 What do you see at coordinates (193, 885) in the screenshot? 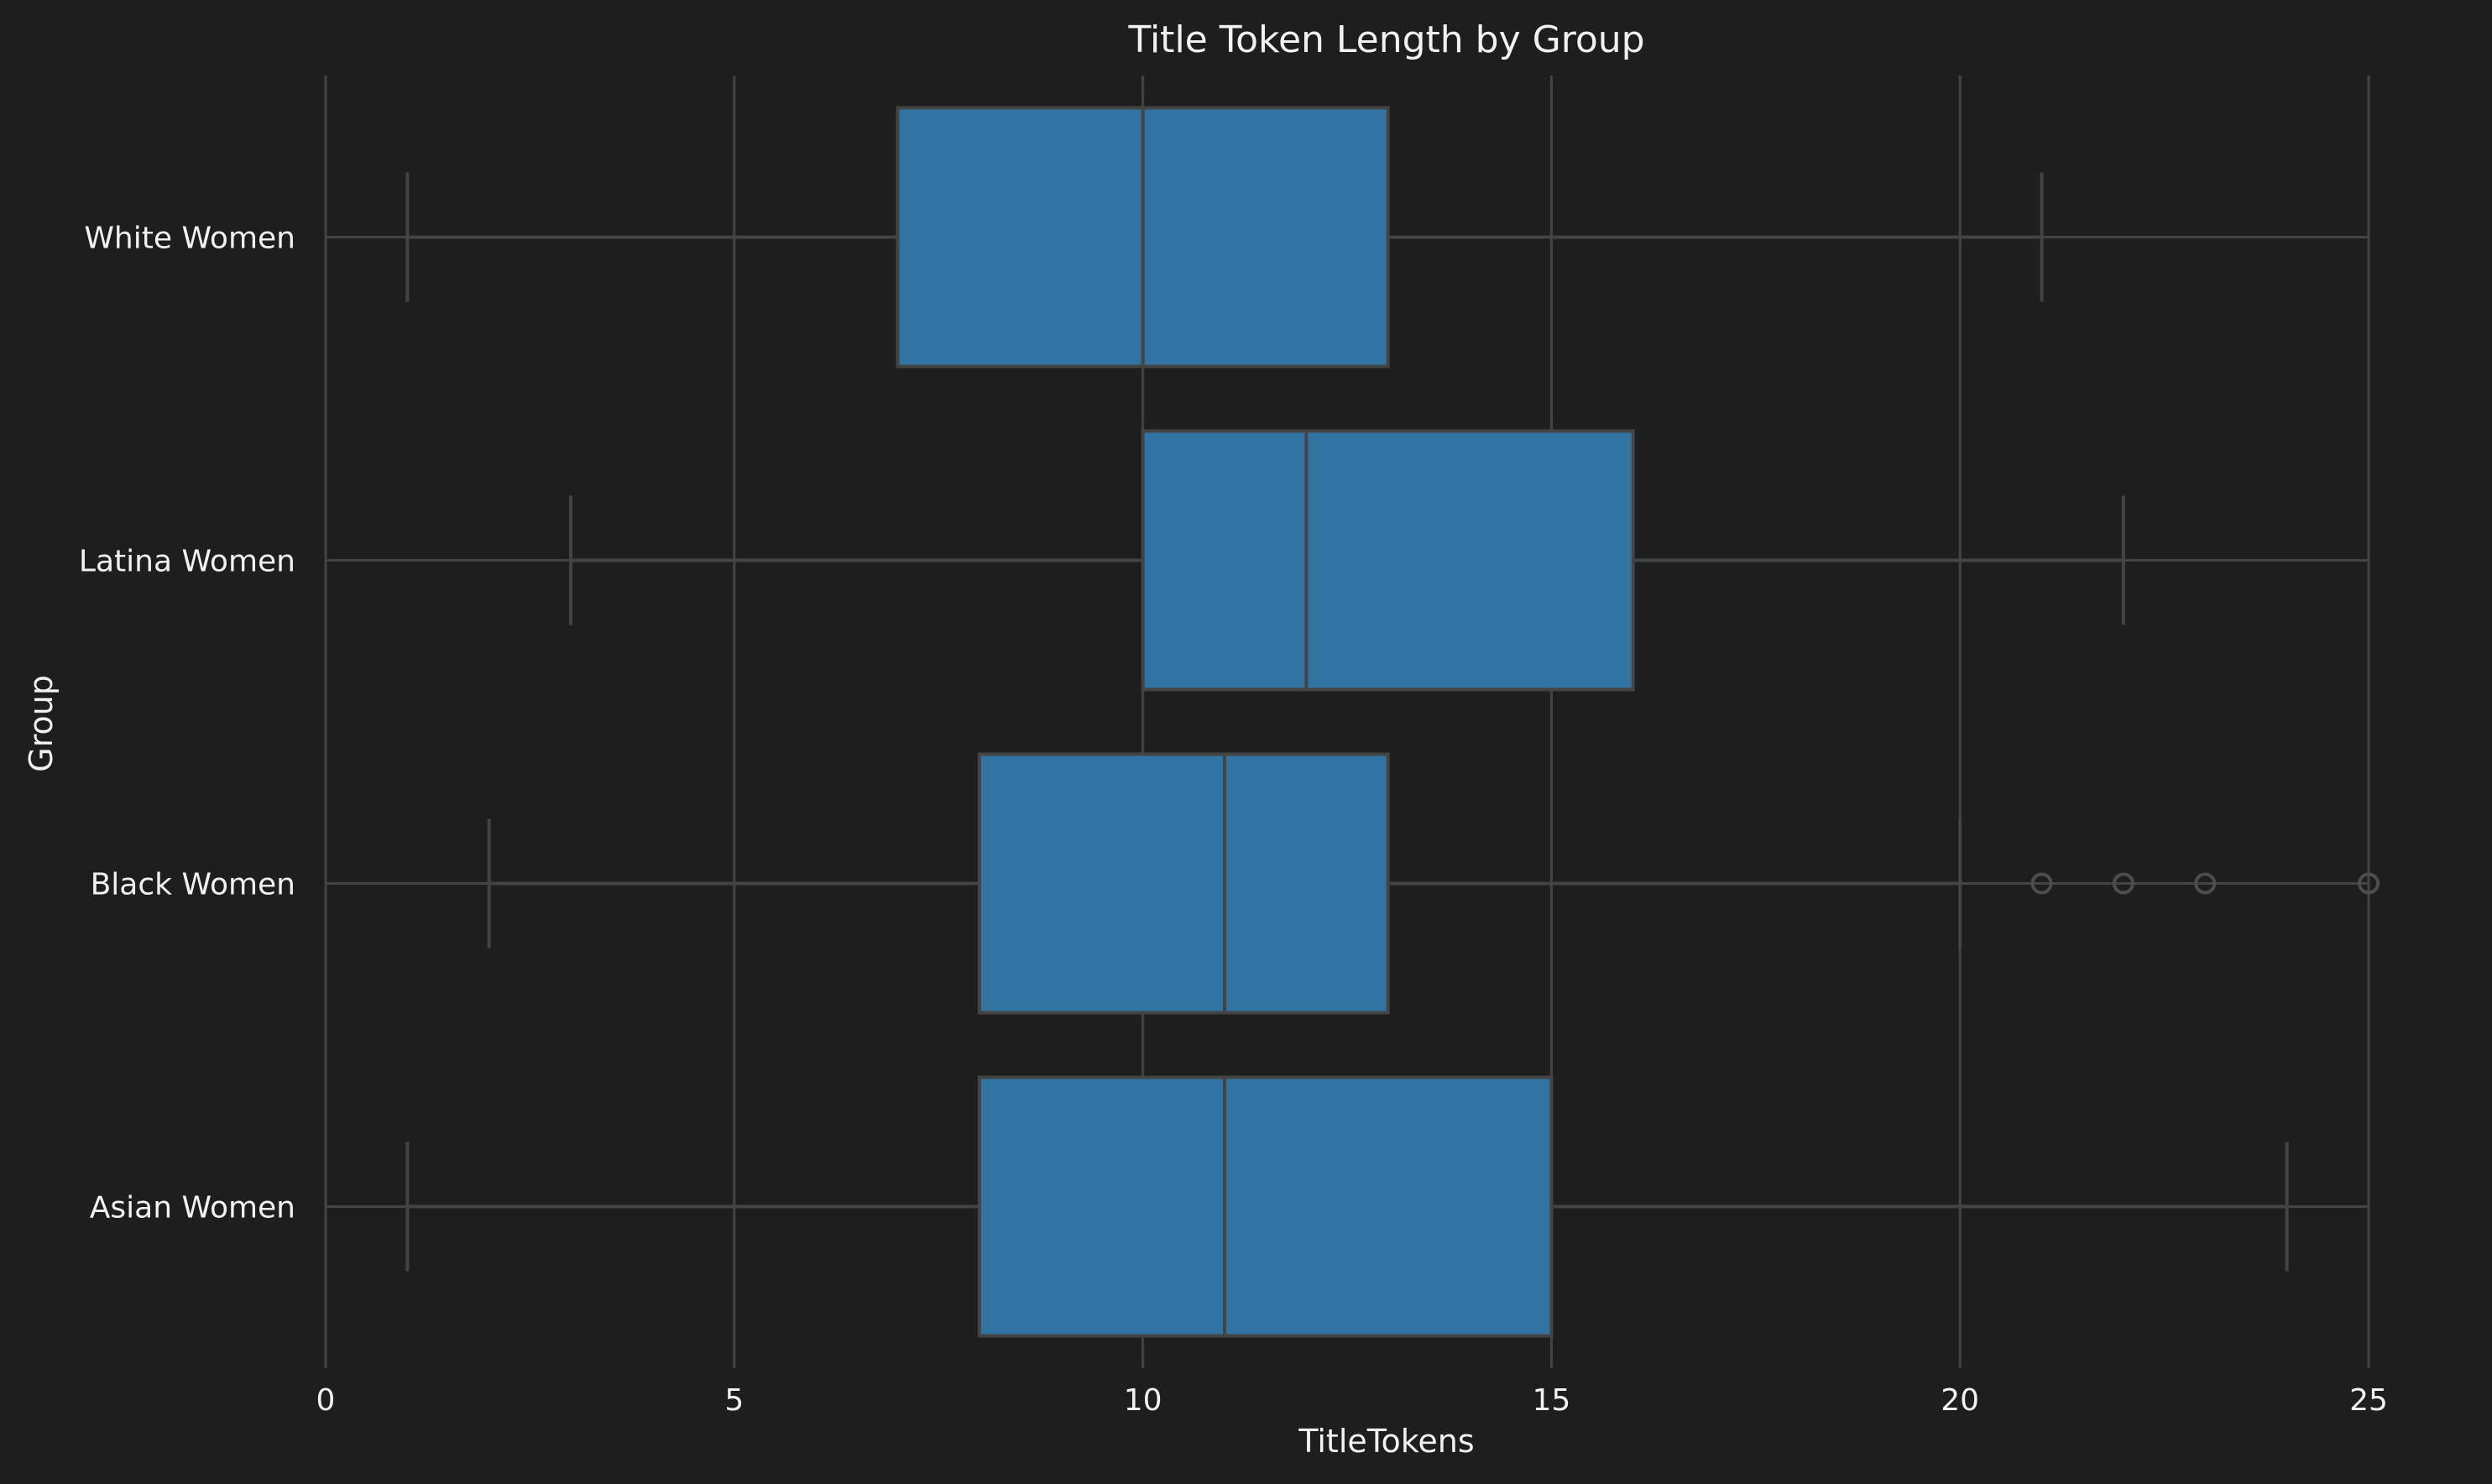
I see `y-tick-label-2: Black Women` at bounding box center [193, 885].